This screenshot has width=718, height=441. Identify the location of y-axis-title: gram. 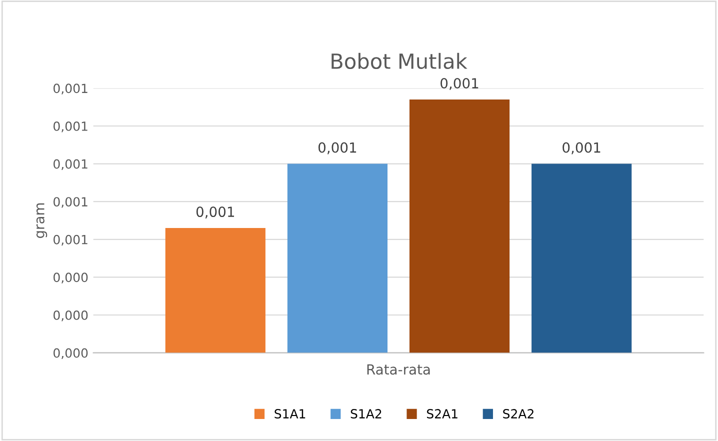
(42, 220).